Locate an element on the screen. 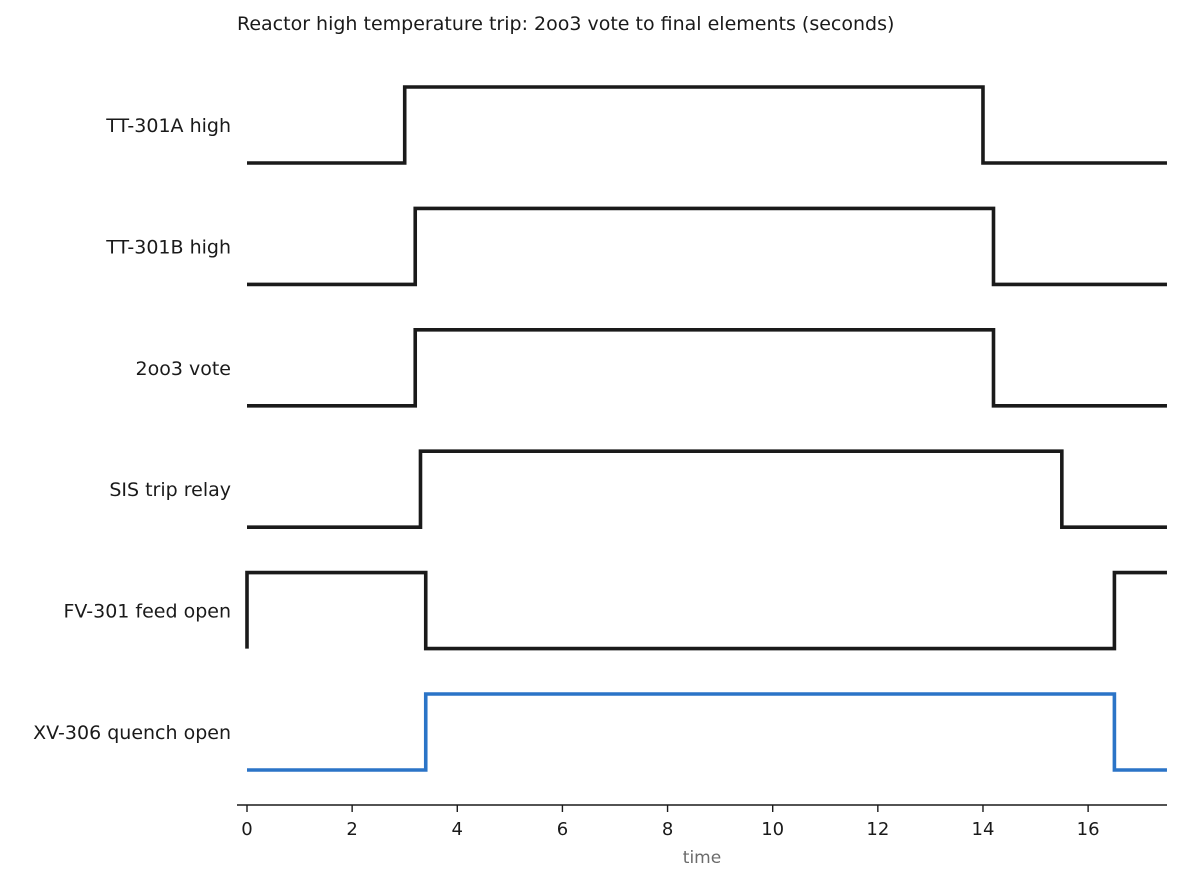 This screenshot has width=1182, height=883. x-tick-label: 10 is located at coordinates (772, 829).